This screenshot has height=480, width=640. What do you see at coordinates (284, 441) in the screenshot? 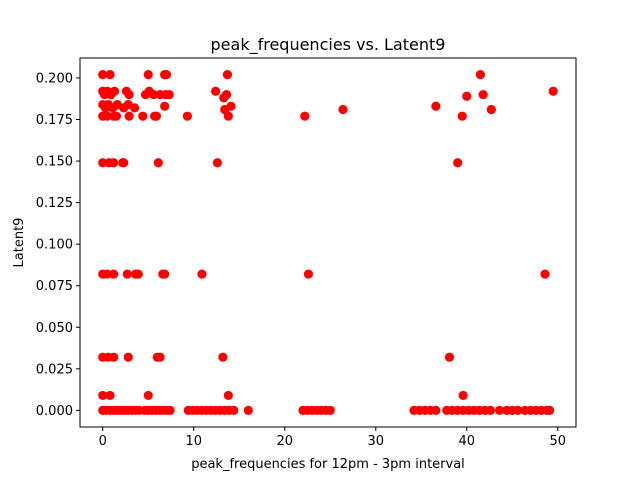
I see `x-tick-label: 20` at bounding box center [284, 441].